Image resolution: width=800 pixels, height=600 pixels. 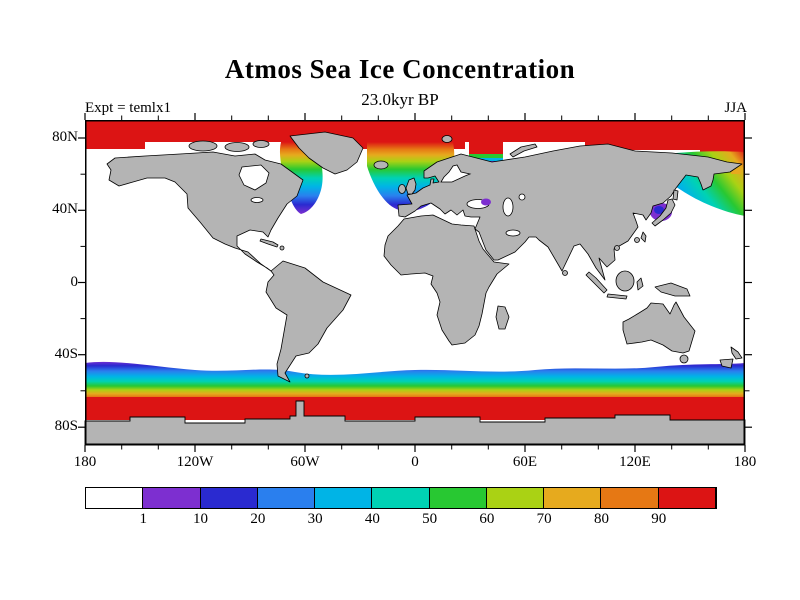 I want to click on continent-antarctica, so click(x=415, y=423).